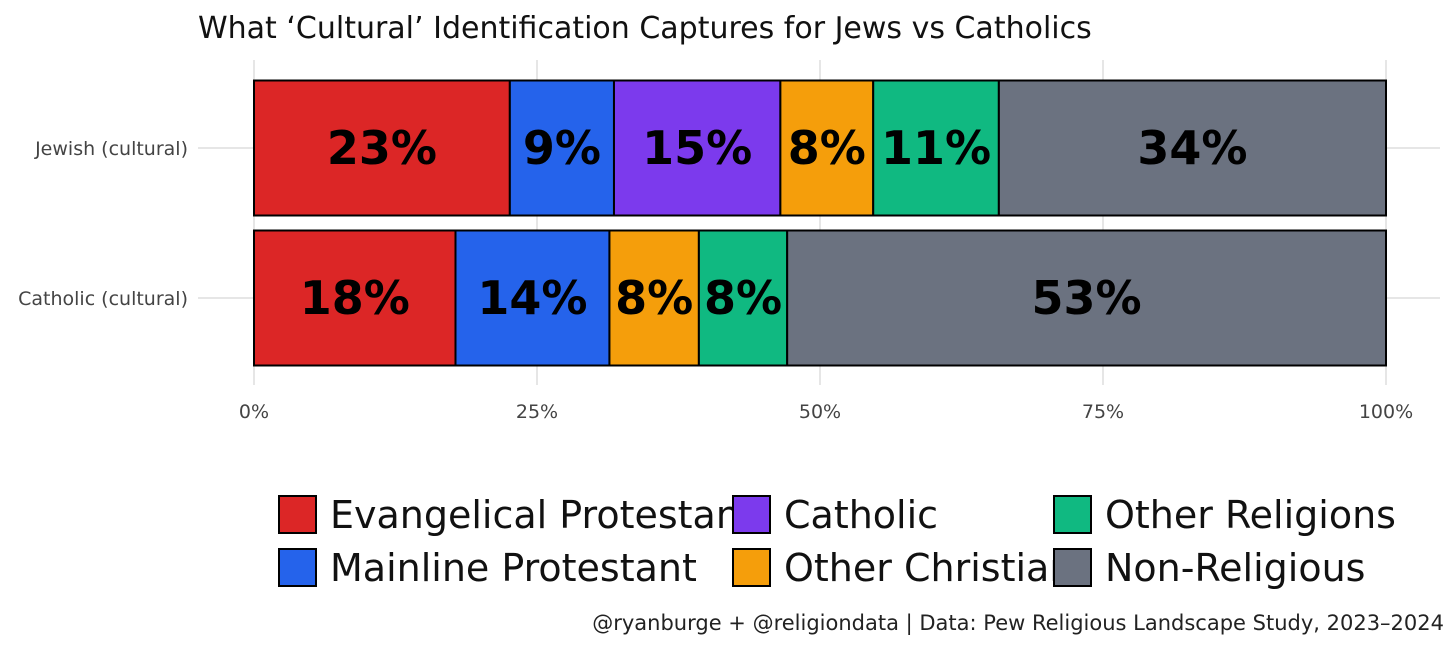 This screenshot has height=647, width=1456. I want to click on data-label: 53%, so click(1087, 298).